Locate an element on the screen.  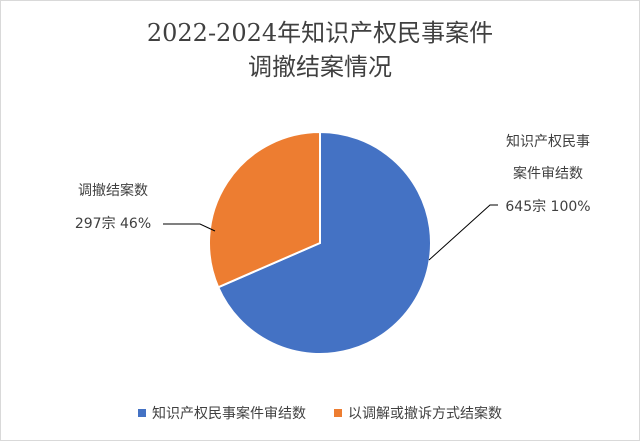
legend-label-mediated: 以调解或撤诉方式结案数 is located at coordinates (425, 414).